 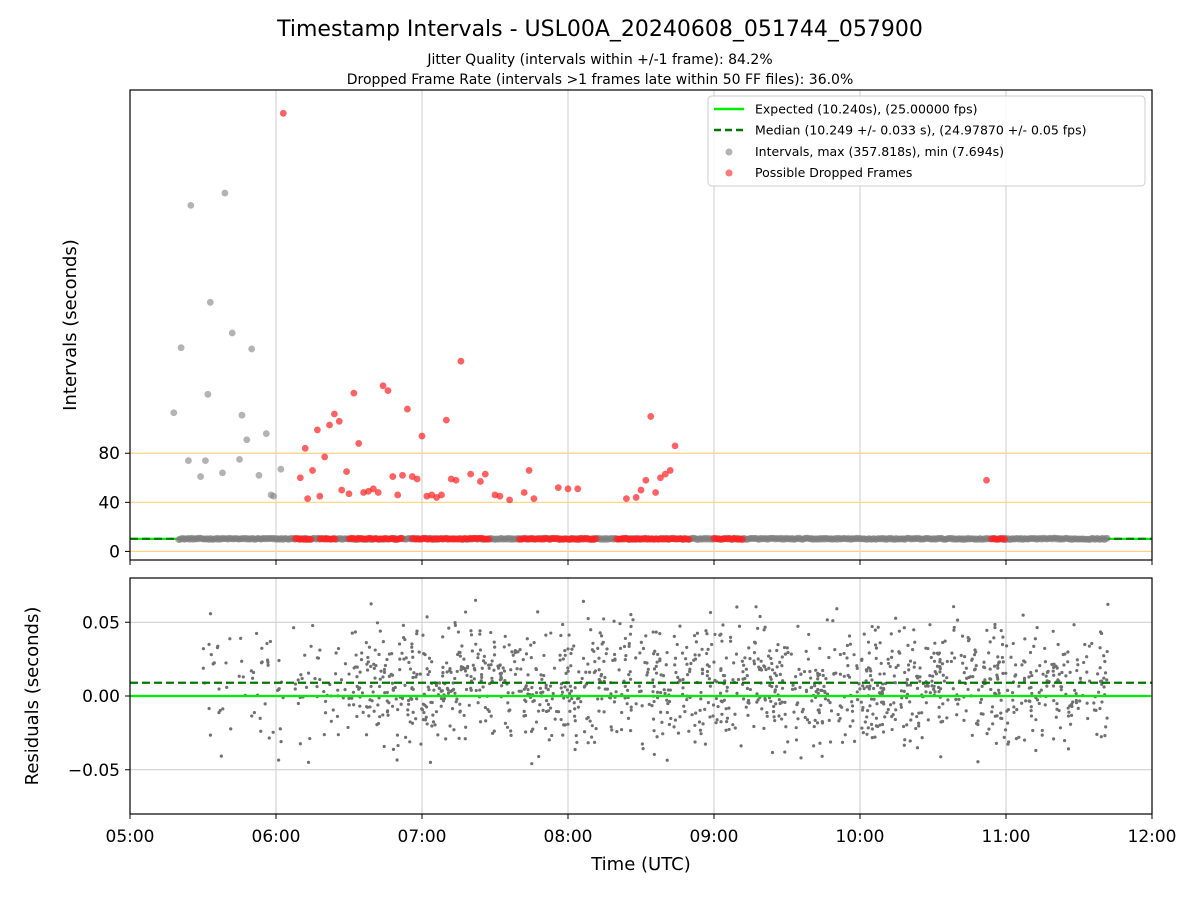 I want to click on legend-expected-label: Expected (10.240s), (25.00000 fps), so click(x=866, y=109).